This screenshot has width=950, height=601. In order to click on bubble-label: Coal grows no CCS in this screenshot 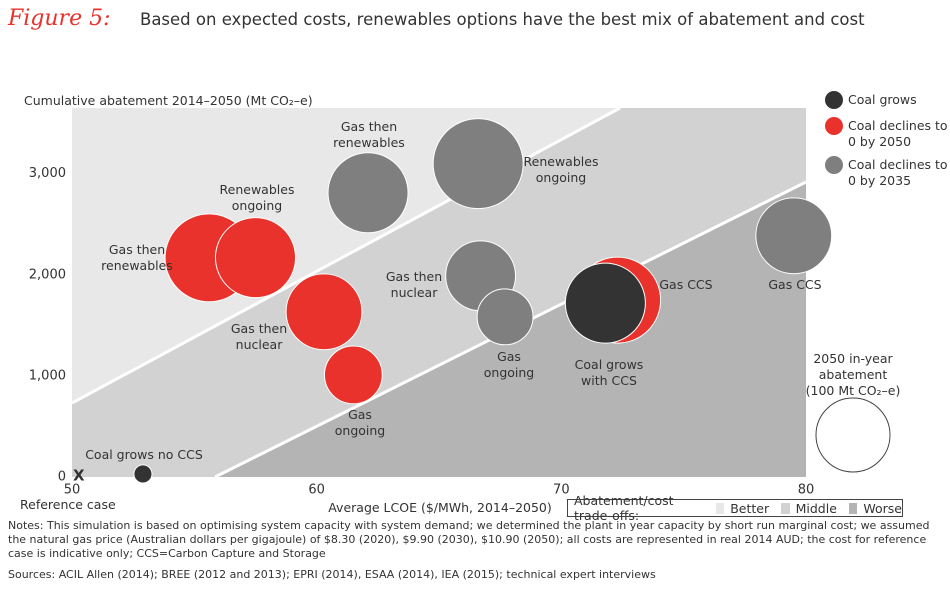, I will do `click(144, 454)`.